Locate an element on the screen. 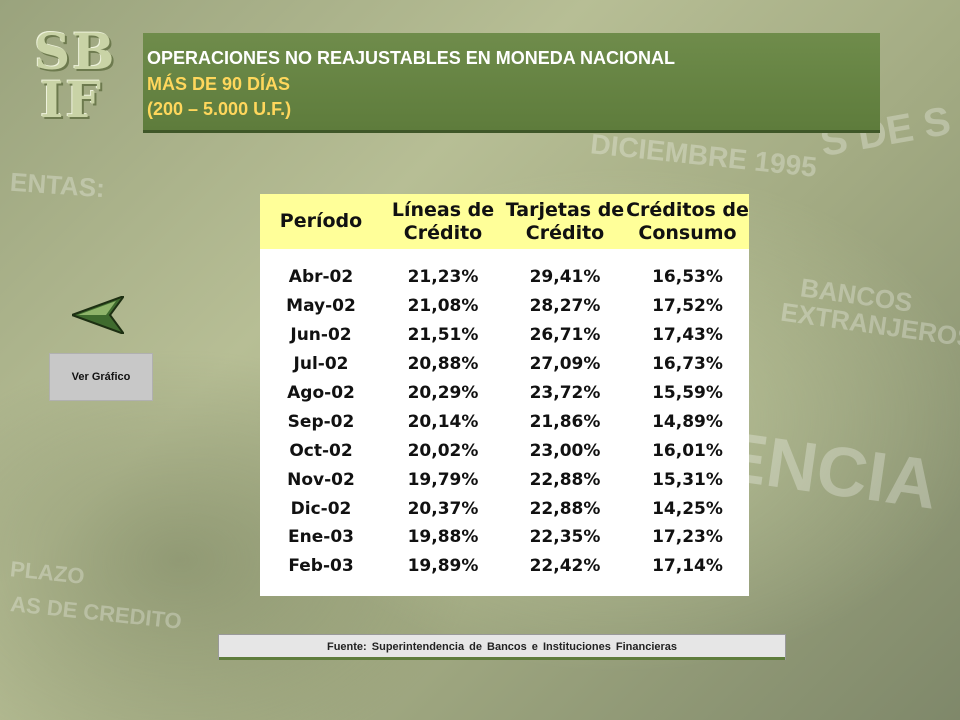  table-row: Ago-02 20,29% 23,72% 15,59% is located at coordinates (504, 393).